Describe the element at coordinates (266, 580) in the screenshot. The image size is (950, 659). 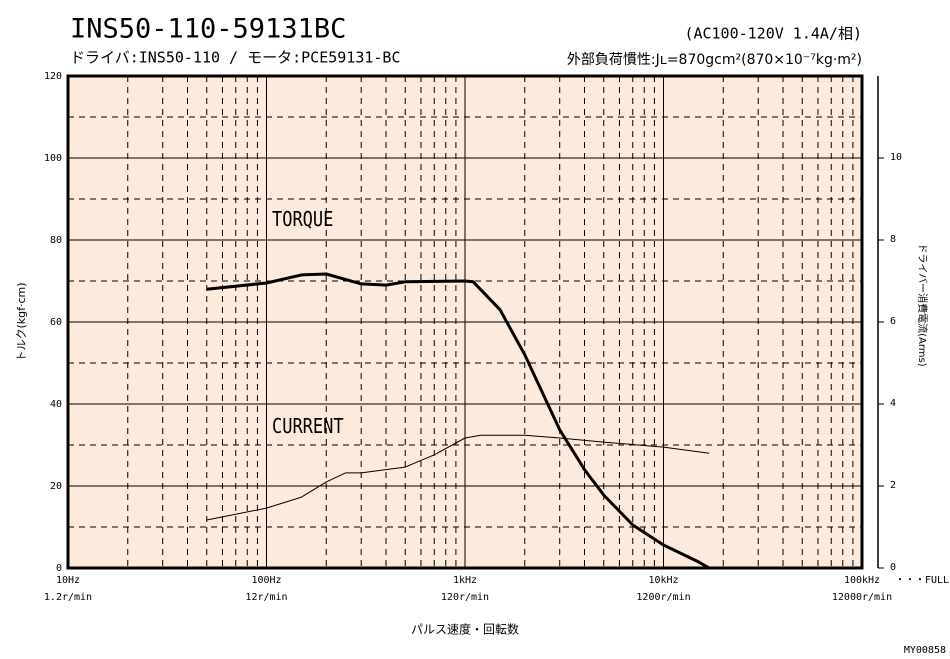
I see `x-tick-label: 100Hz` at that location.